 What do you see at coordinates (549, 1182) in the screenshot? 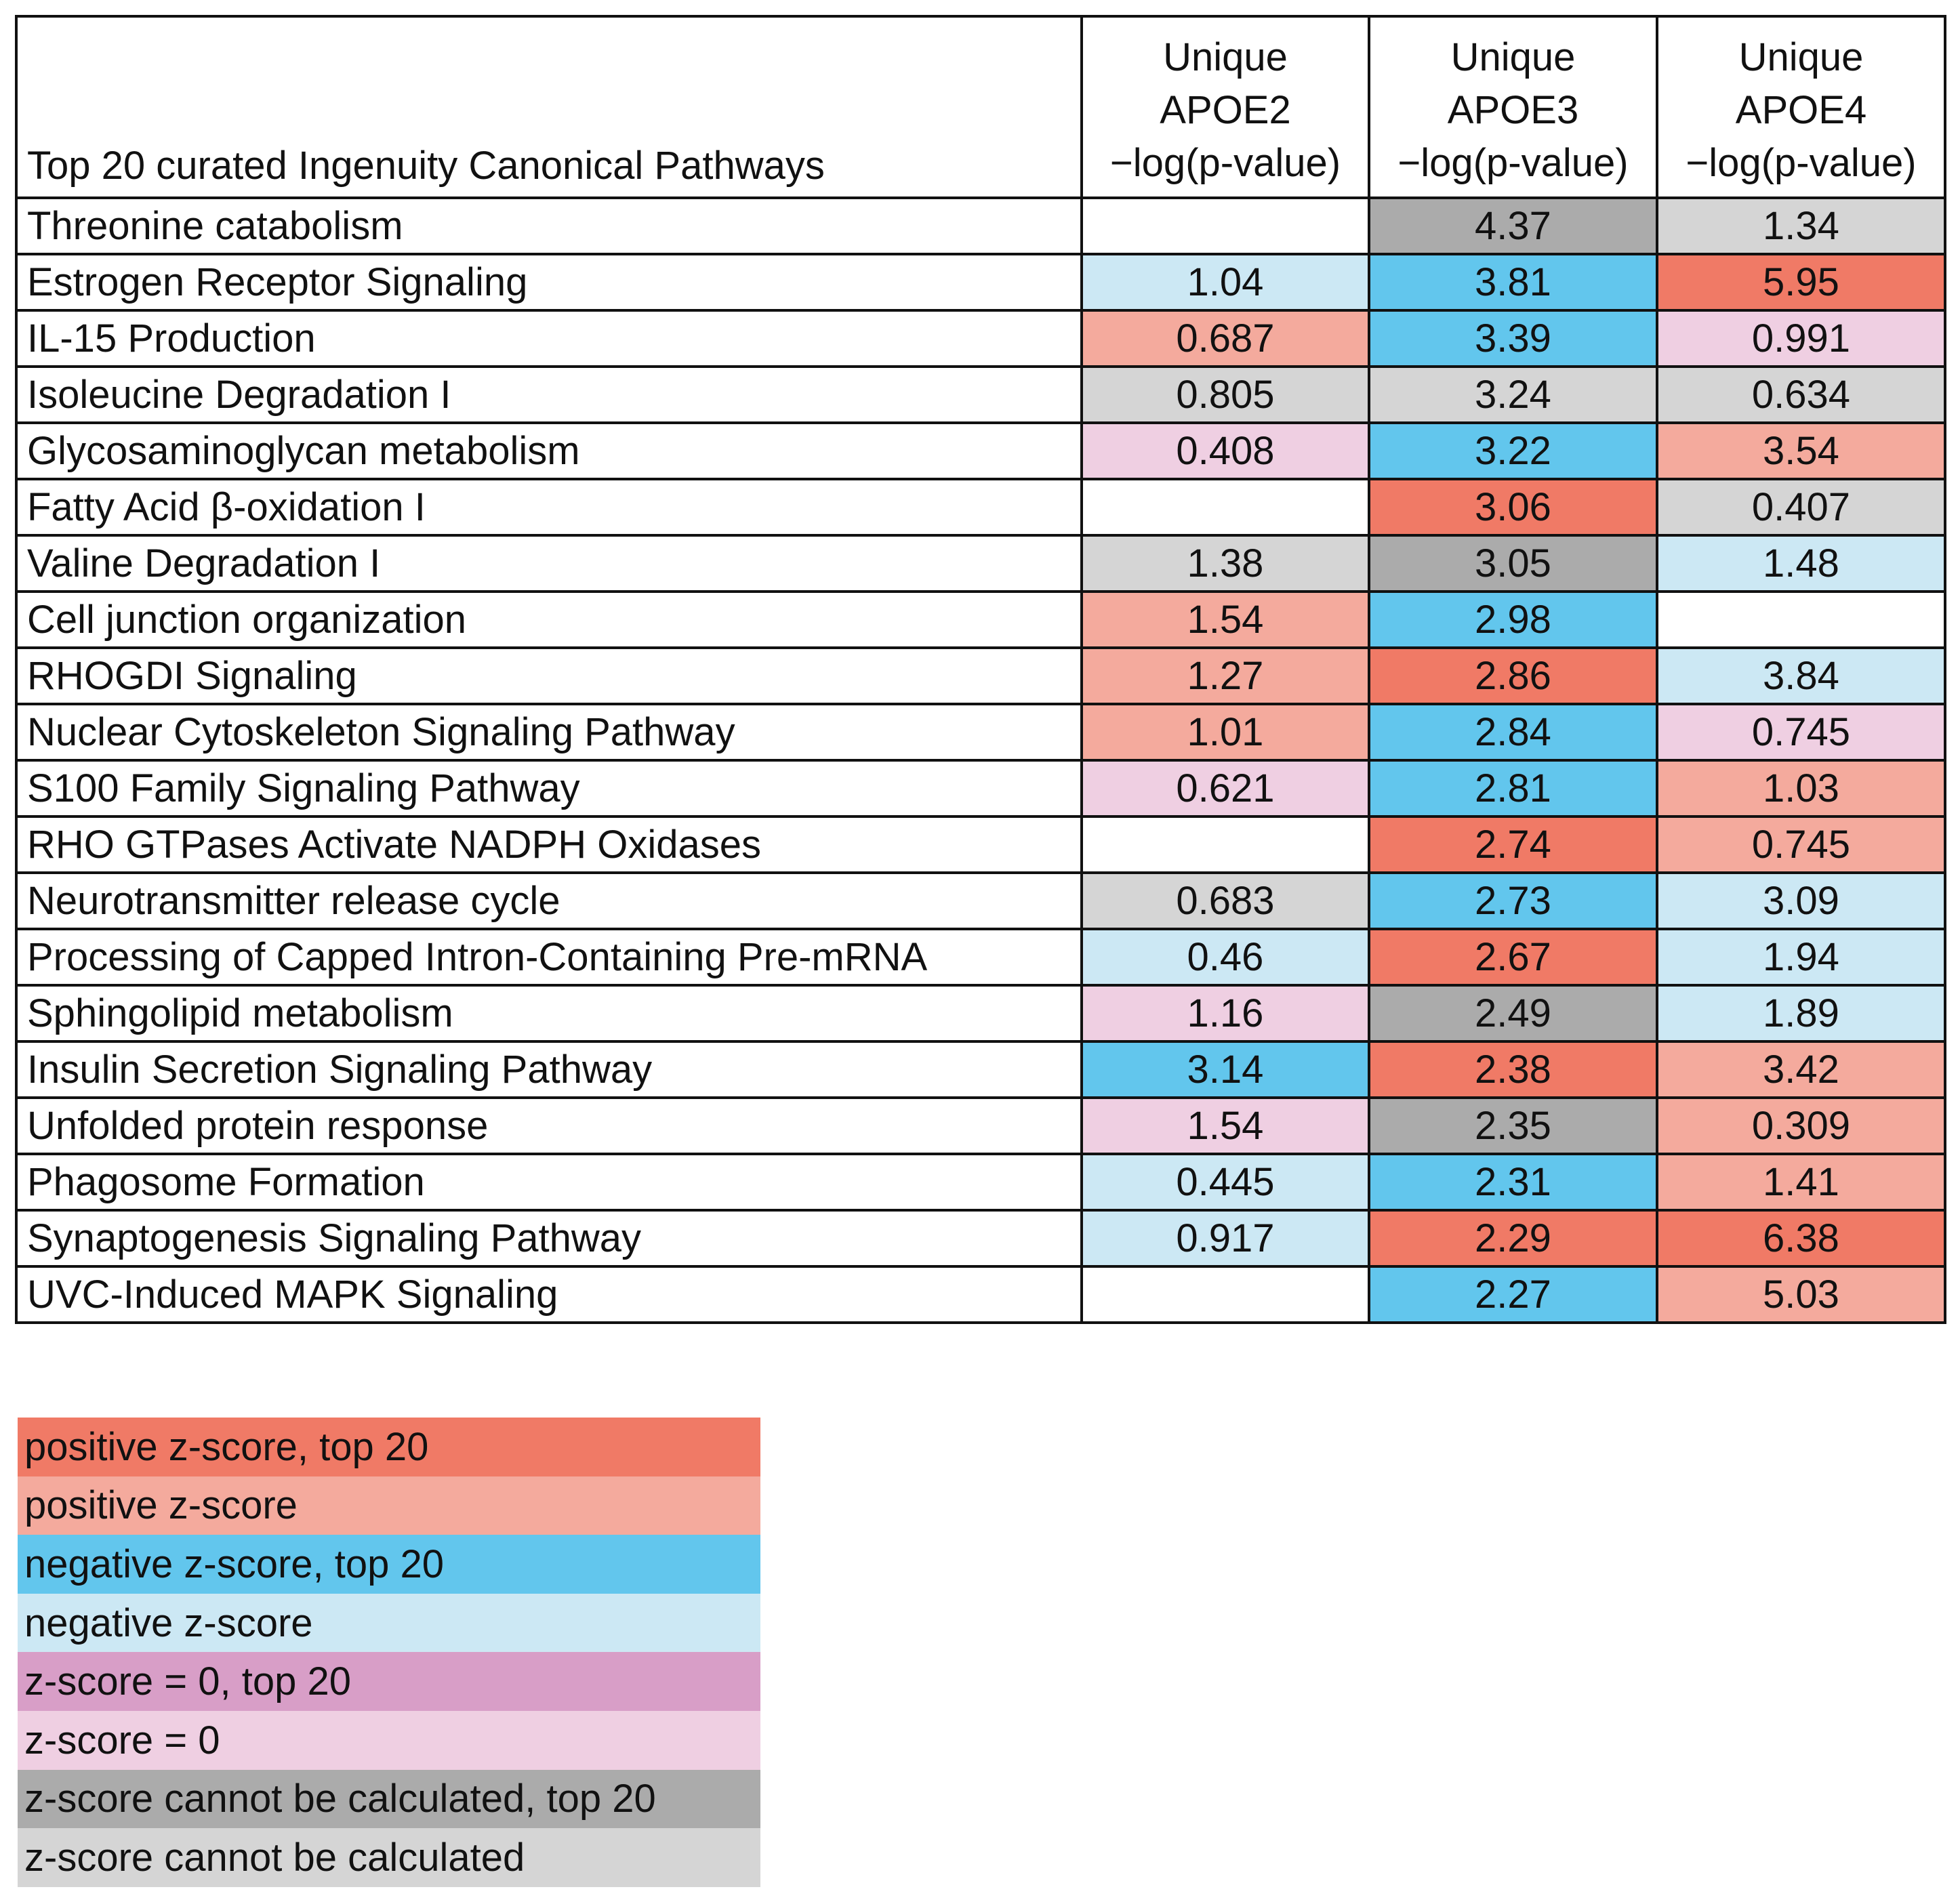
I see `pathway-name: Phagosome Formation` at bounding box center [549, 1182].